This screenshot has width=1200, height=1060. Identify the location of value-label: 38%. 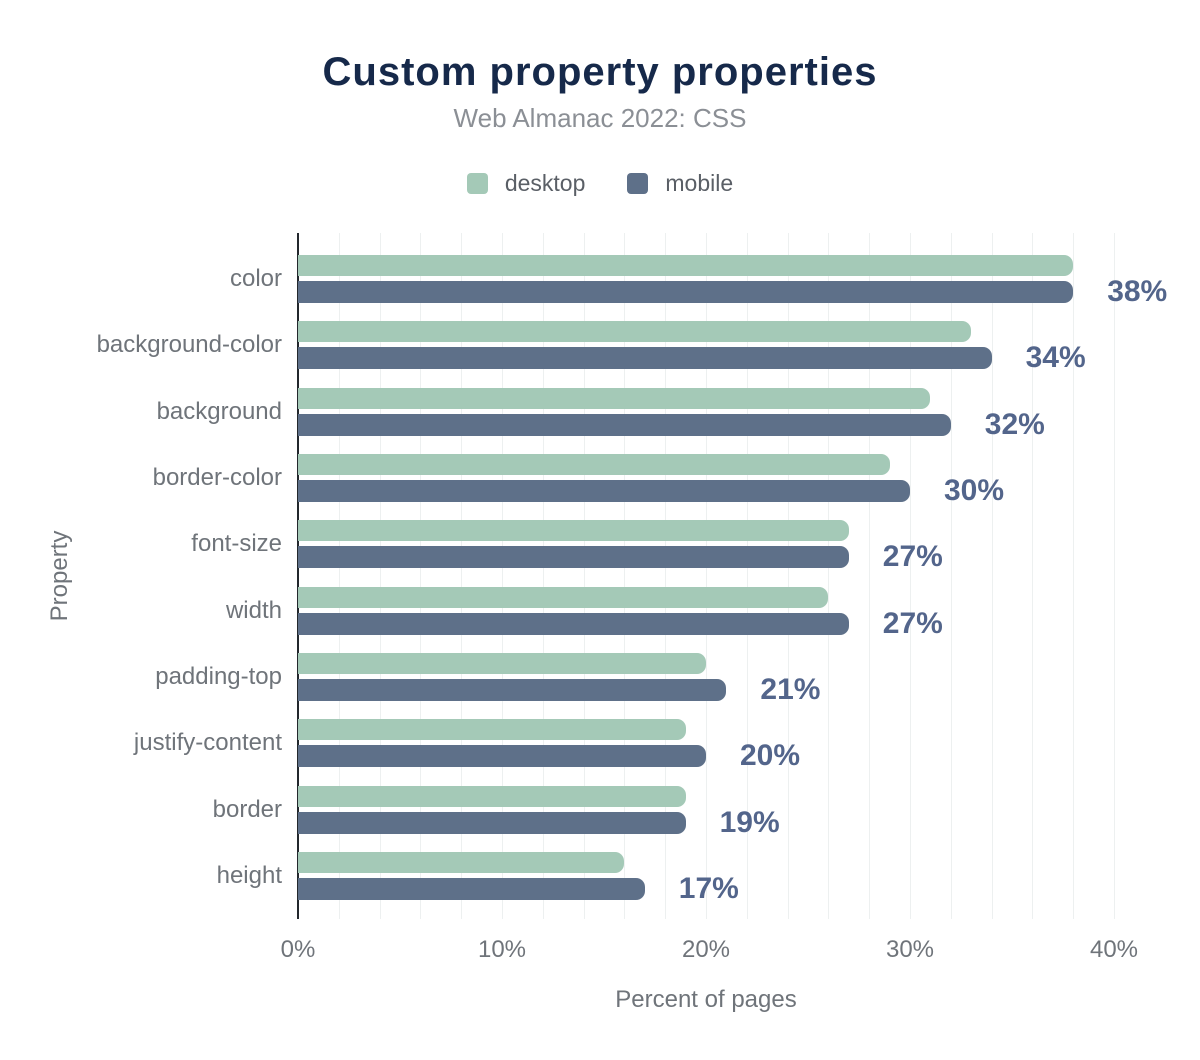
(1137, 291).